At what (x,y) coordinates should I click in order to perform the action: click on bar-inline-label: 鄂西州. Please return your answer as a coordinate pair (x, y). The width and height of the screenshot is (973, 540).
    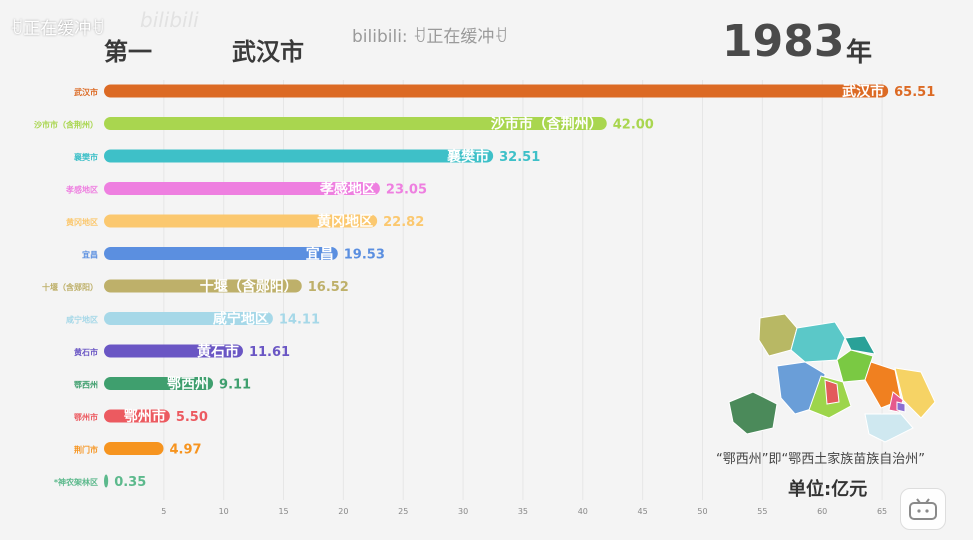
    Looking at the image, I should click on (188, 385).